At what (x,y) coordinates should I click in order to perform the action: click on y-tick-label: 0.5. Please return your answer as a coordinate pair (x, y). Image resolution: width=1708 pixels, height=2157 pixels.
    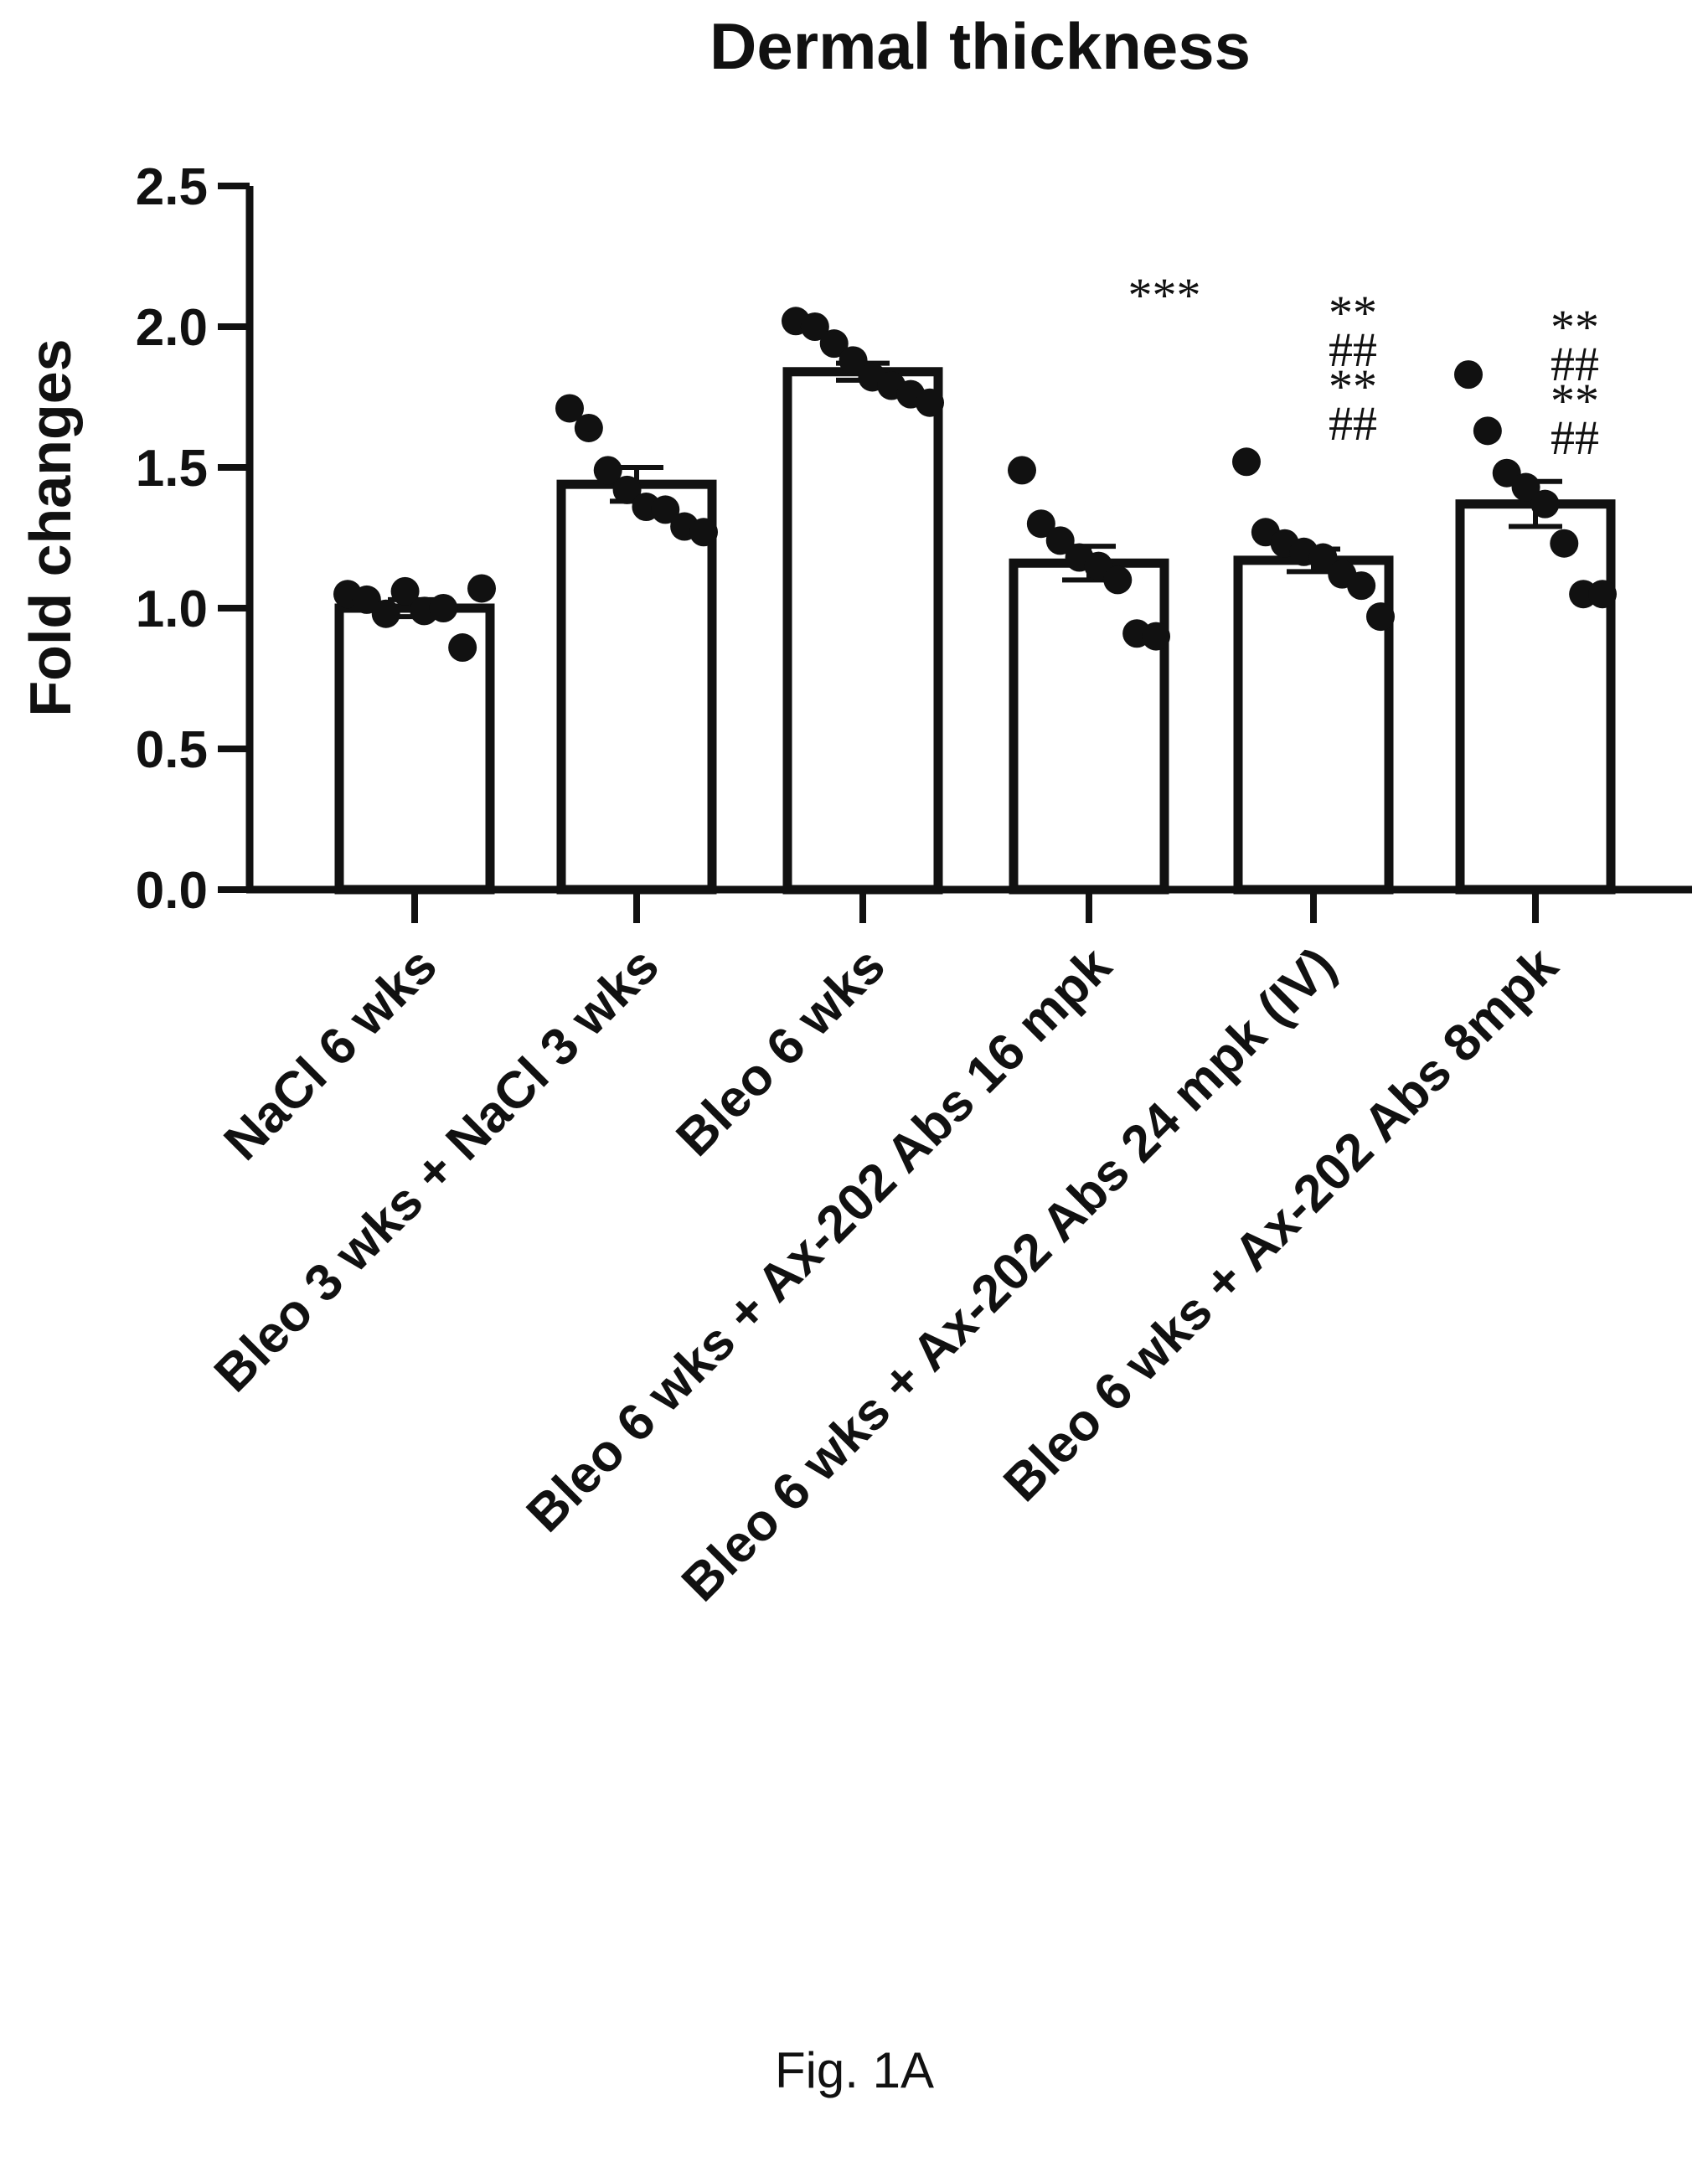
    Looking at the image, I should click on (172, 750).